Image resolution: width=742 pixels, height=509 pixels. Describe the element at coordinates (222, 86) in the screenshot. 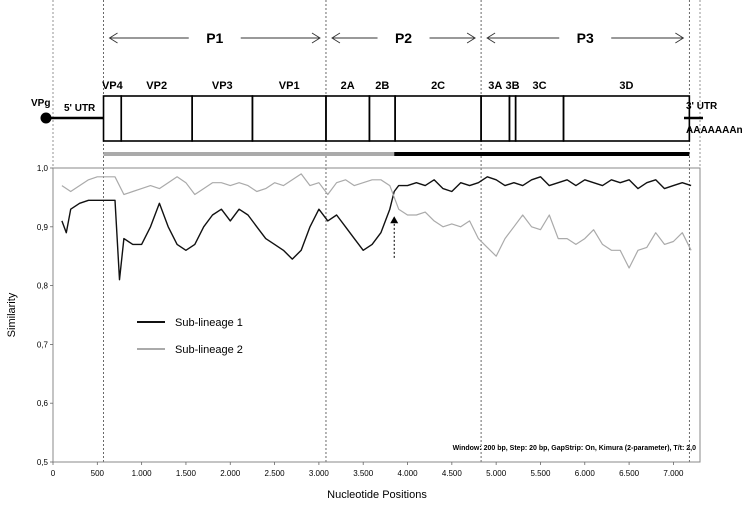

I see `gene-label-VP3: VP3` at that location.